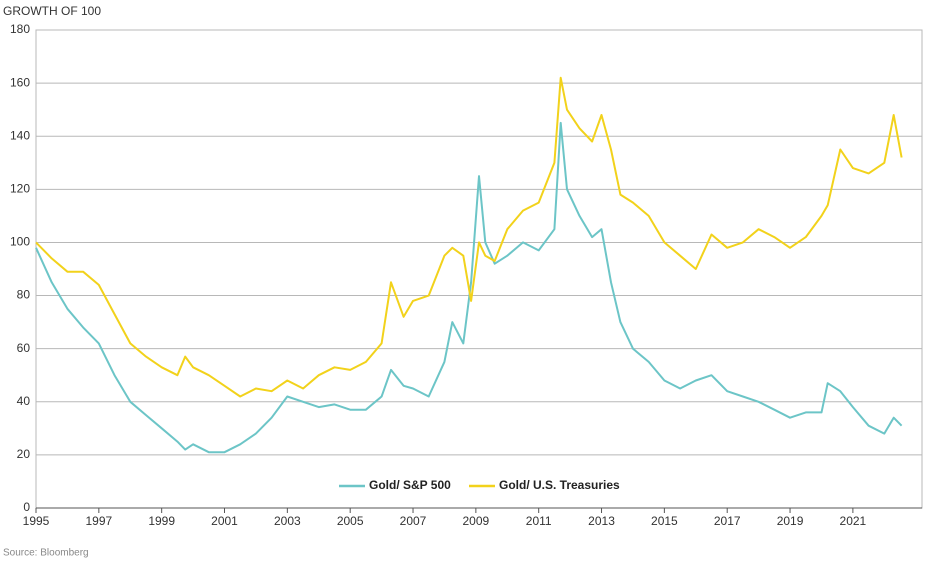 The image size is (933, 566). What do you see at coordinates (476, 521) in the screenshot?
I see `x-tick-label: 2009` at bounding box center [476, 521].